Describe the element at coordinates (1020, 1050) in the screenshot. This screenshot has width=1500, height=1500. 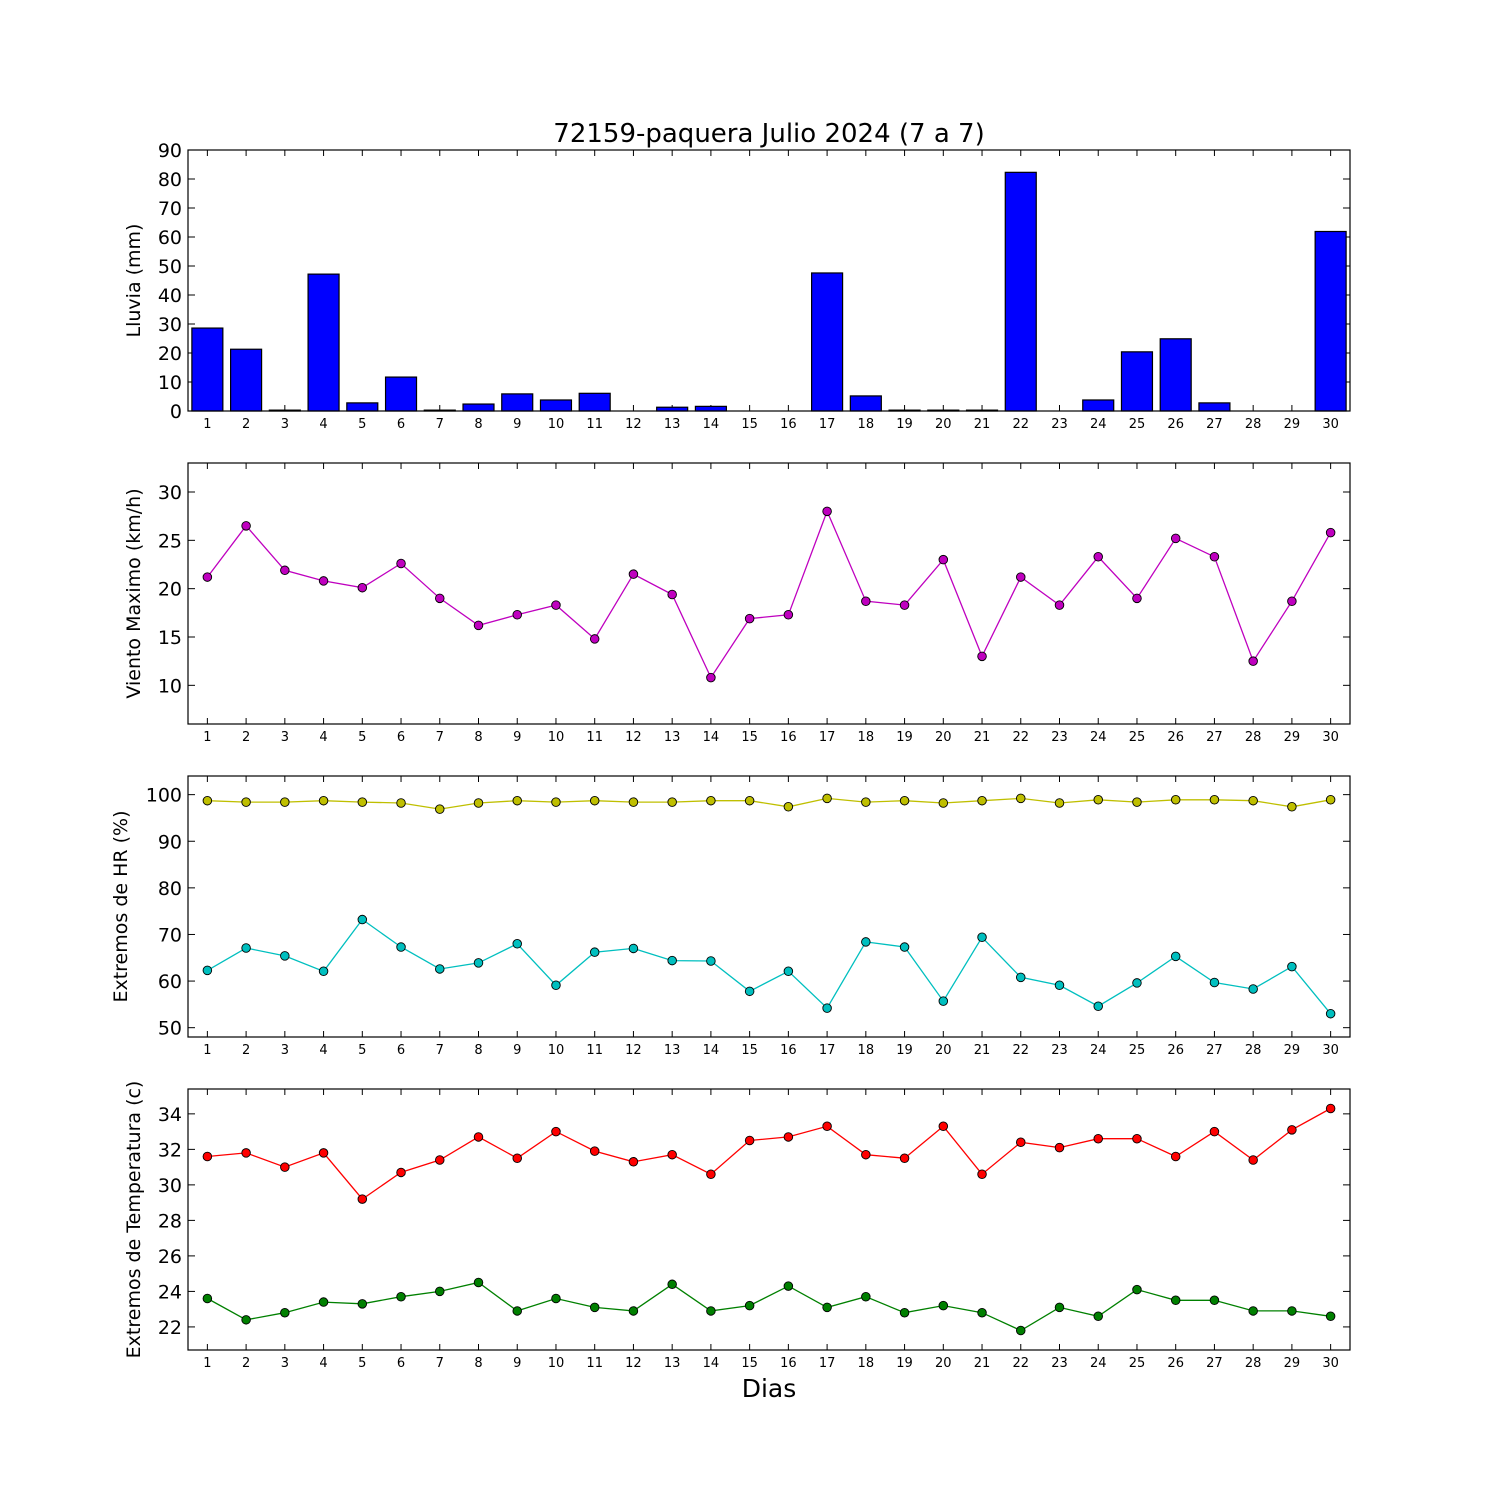
I see `x-tick-label: 22` at that location.